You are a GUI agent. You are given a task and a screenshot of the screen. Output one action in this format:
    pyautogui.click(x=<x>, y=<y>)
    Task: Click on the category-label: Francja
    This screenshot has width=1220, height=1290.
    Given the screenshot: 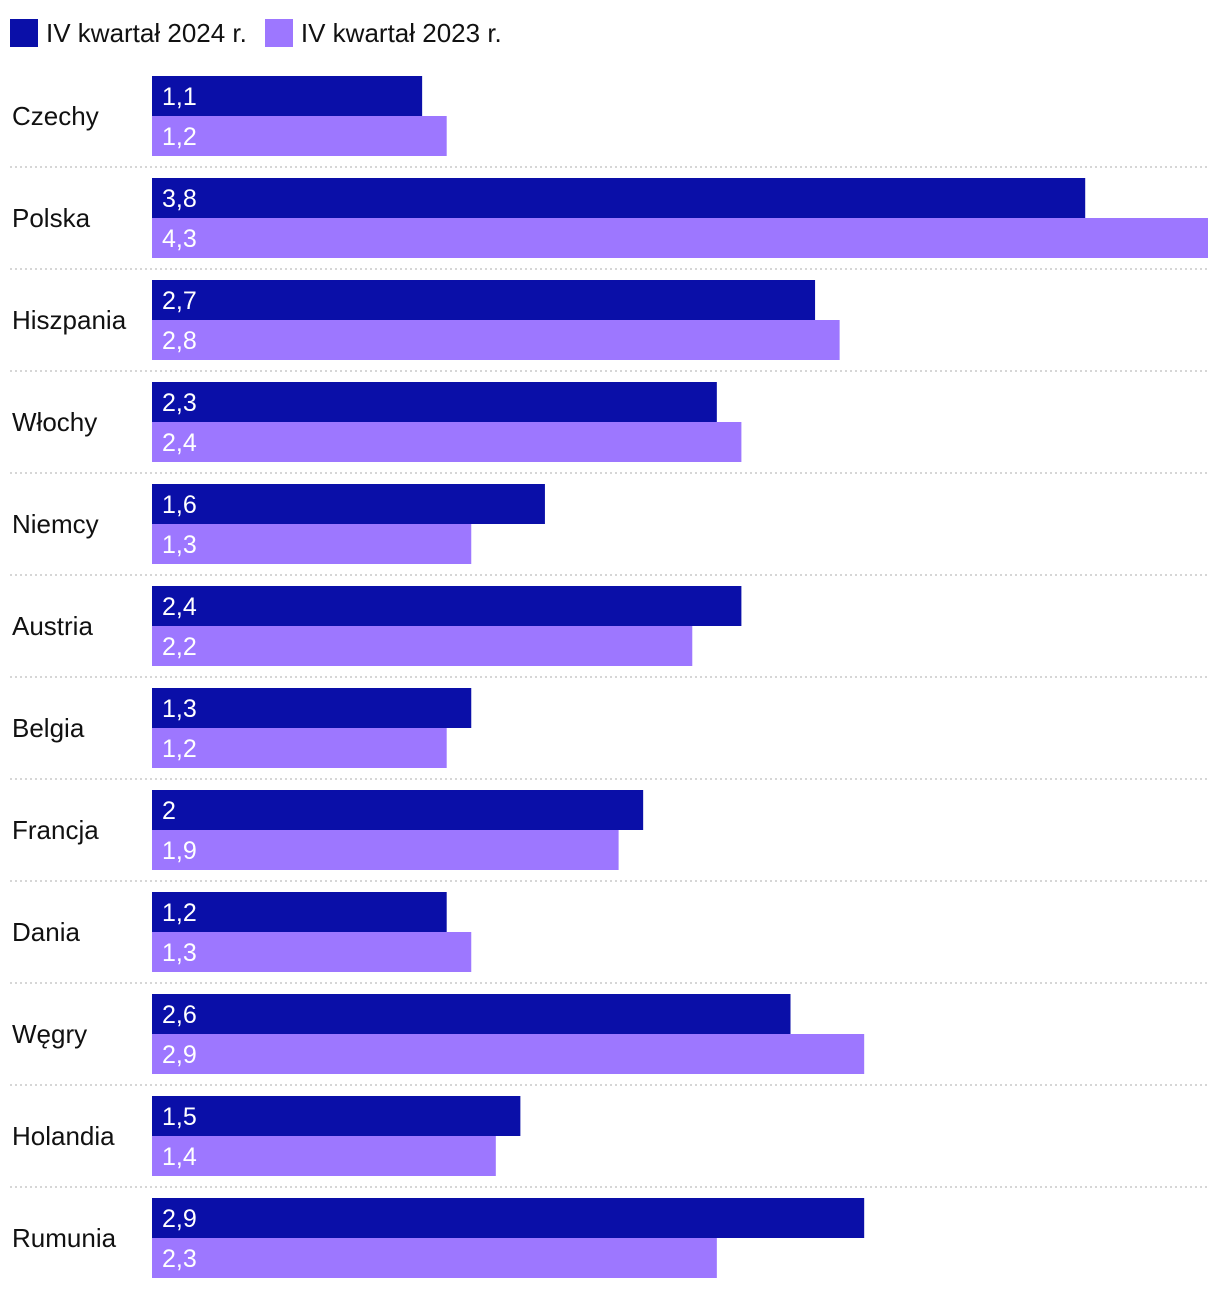 What is the action you would take?
    pyautogui.click(x=55, y=830)
    